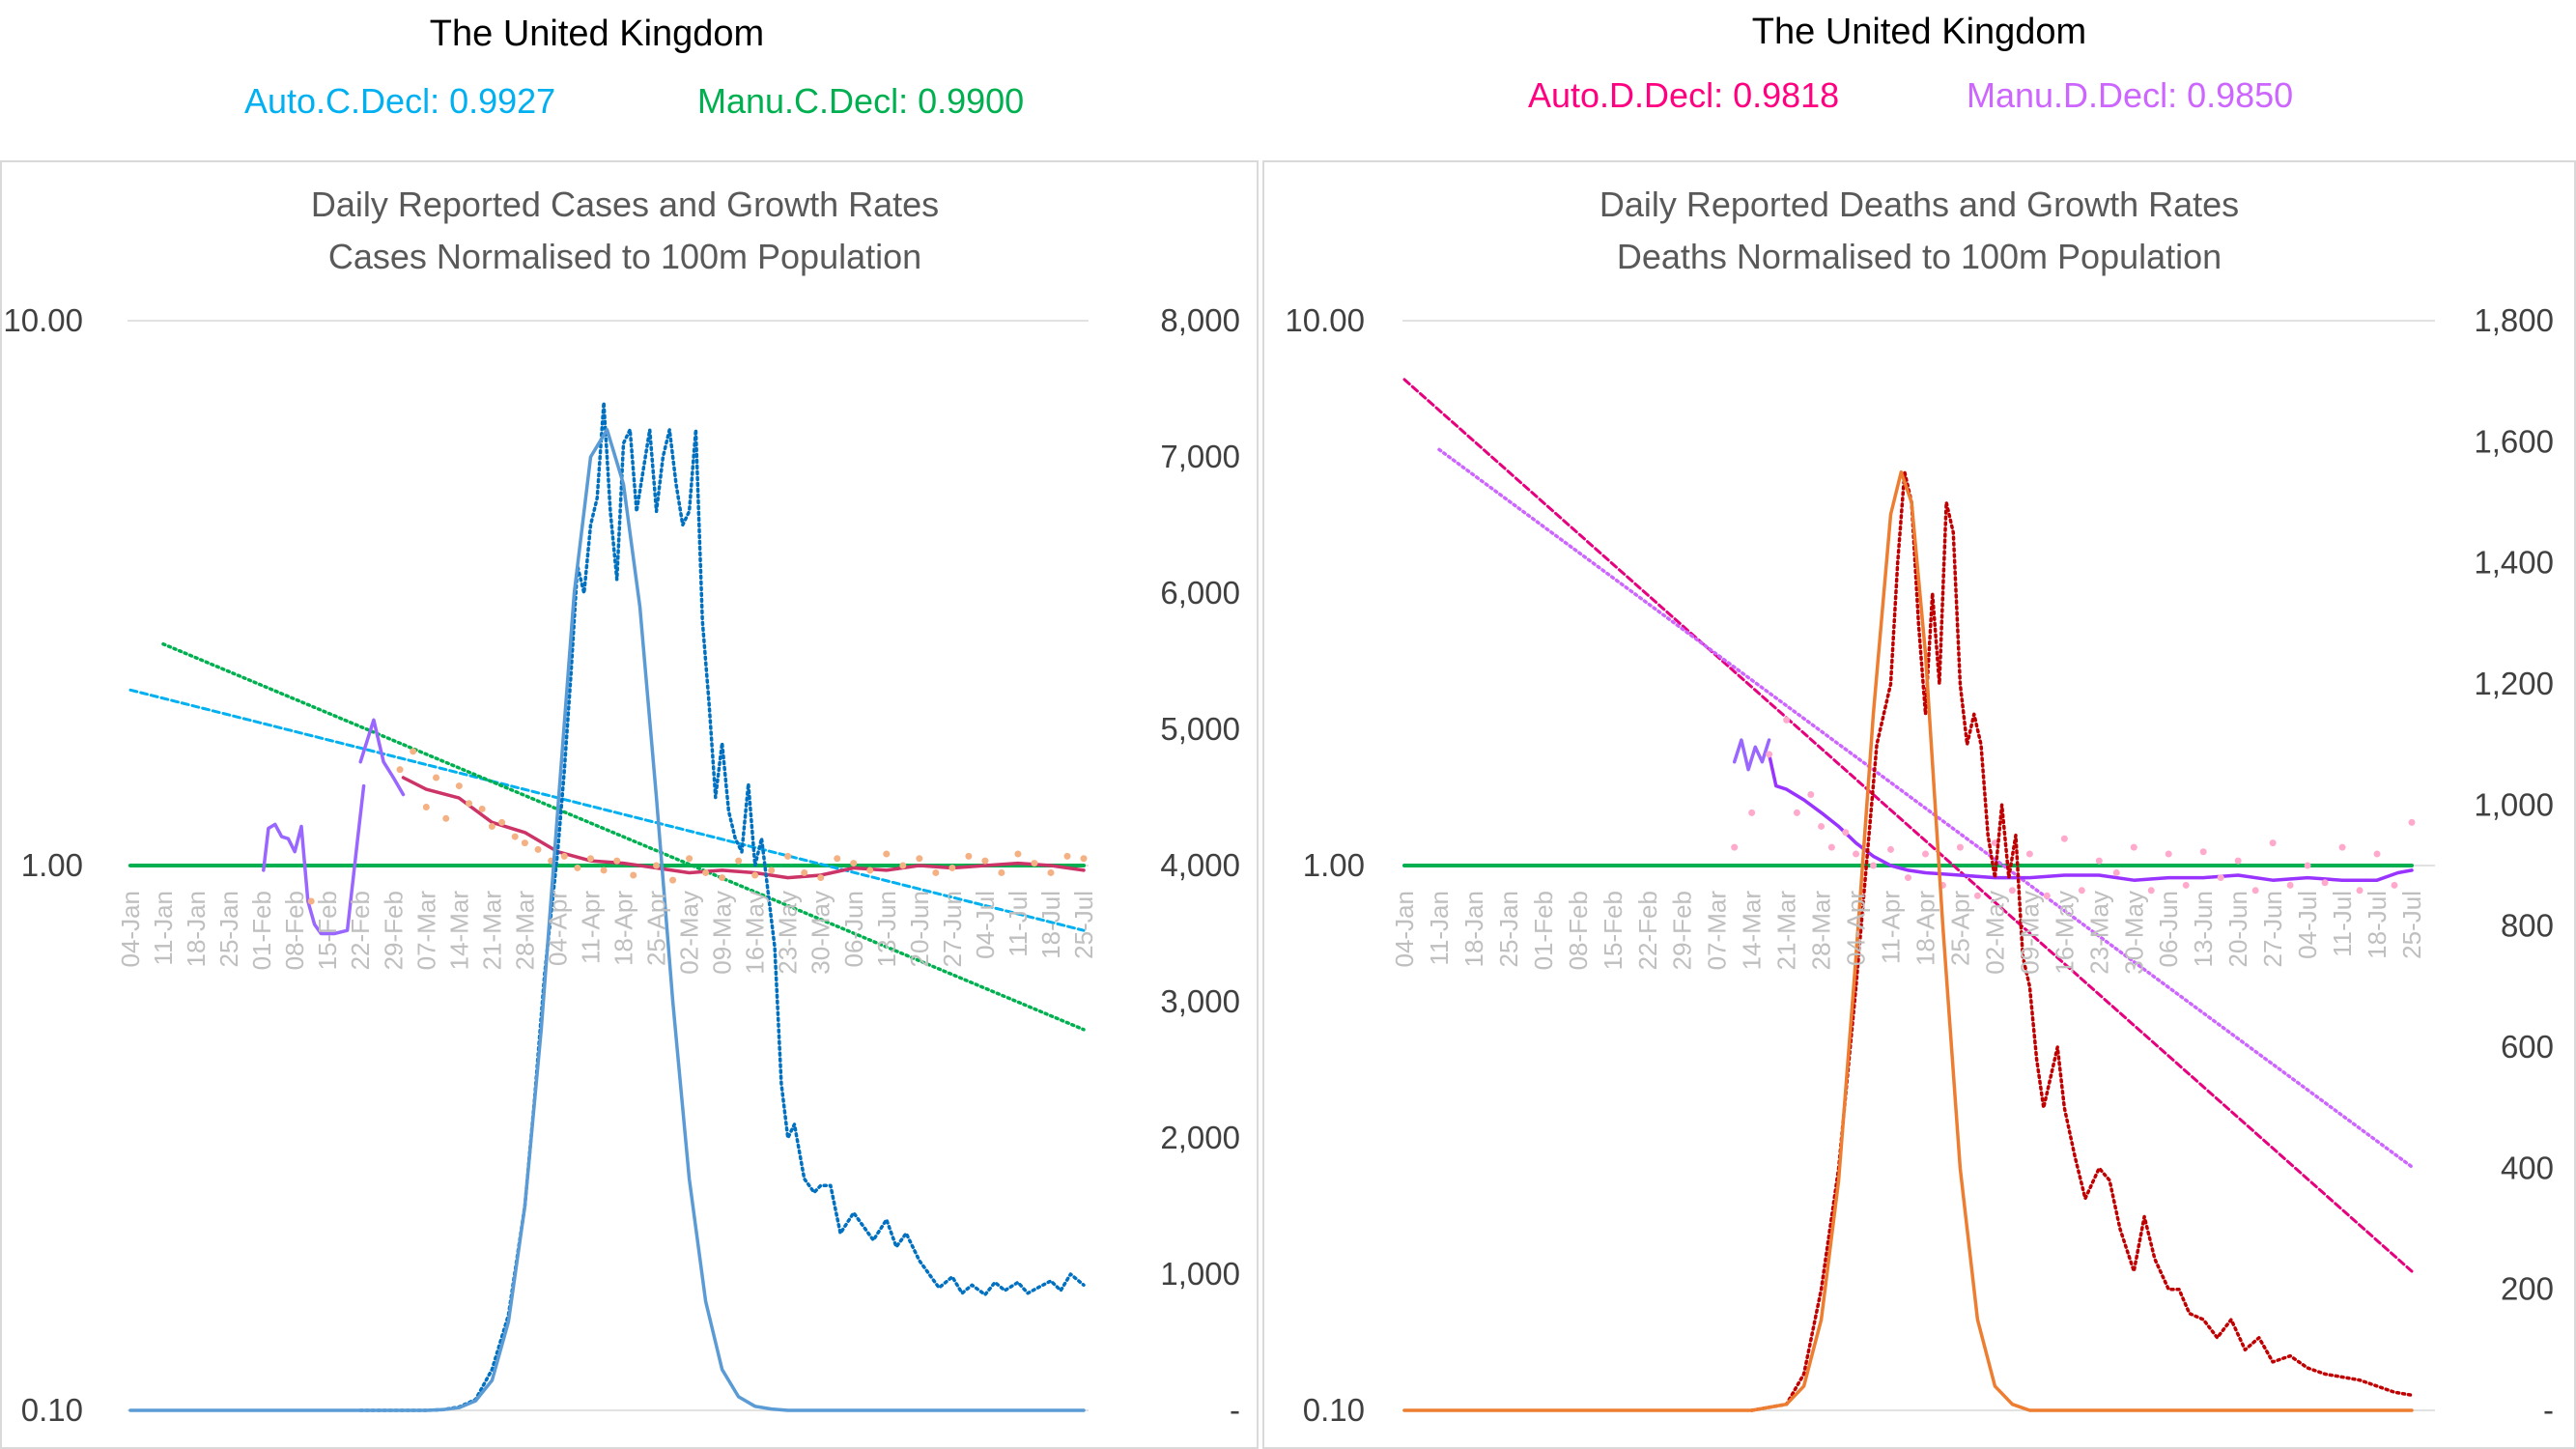  I want to click on cases-x-tick-label: 18-Jul, so click(1050, 925).